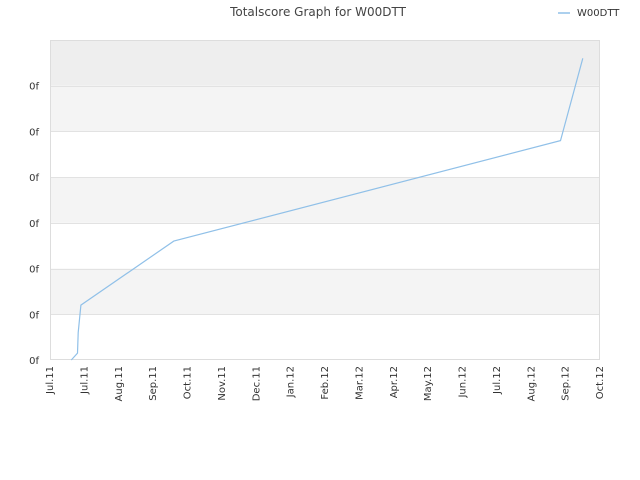 This screenshot has width=640, height=480. Describe the element at coordinates (153, 383) in the screenshot. I see `x-tick-label: Sep.11` at that location.